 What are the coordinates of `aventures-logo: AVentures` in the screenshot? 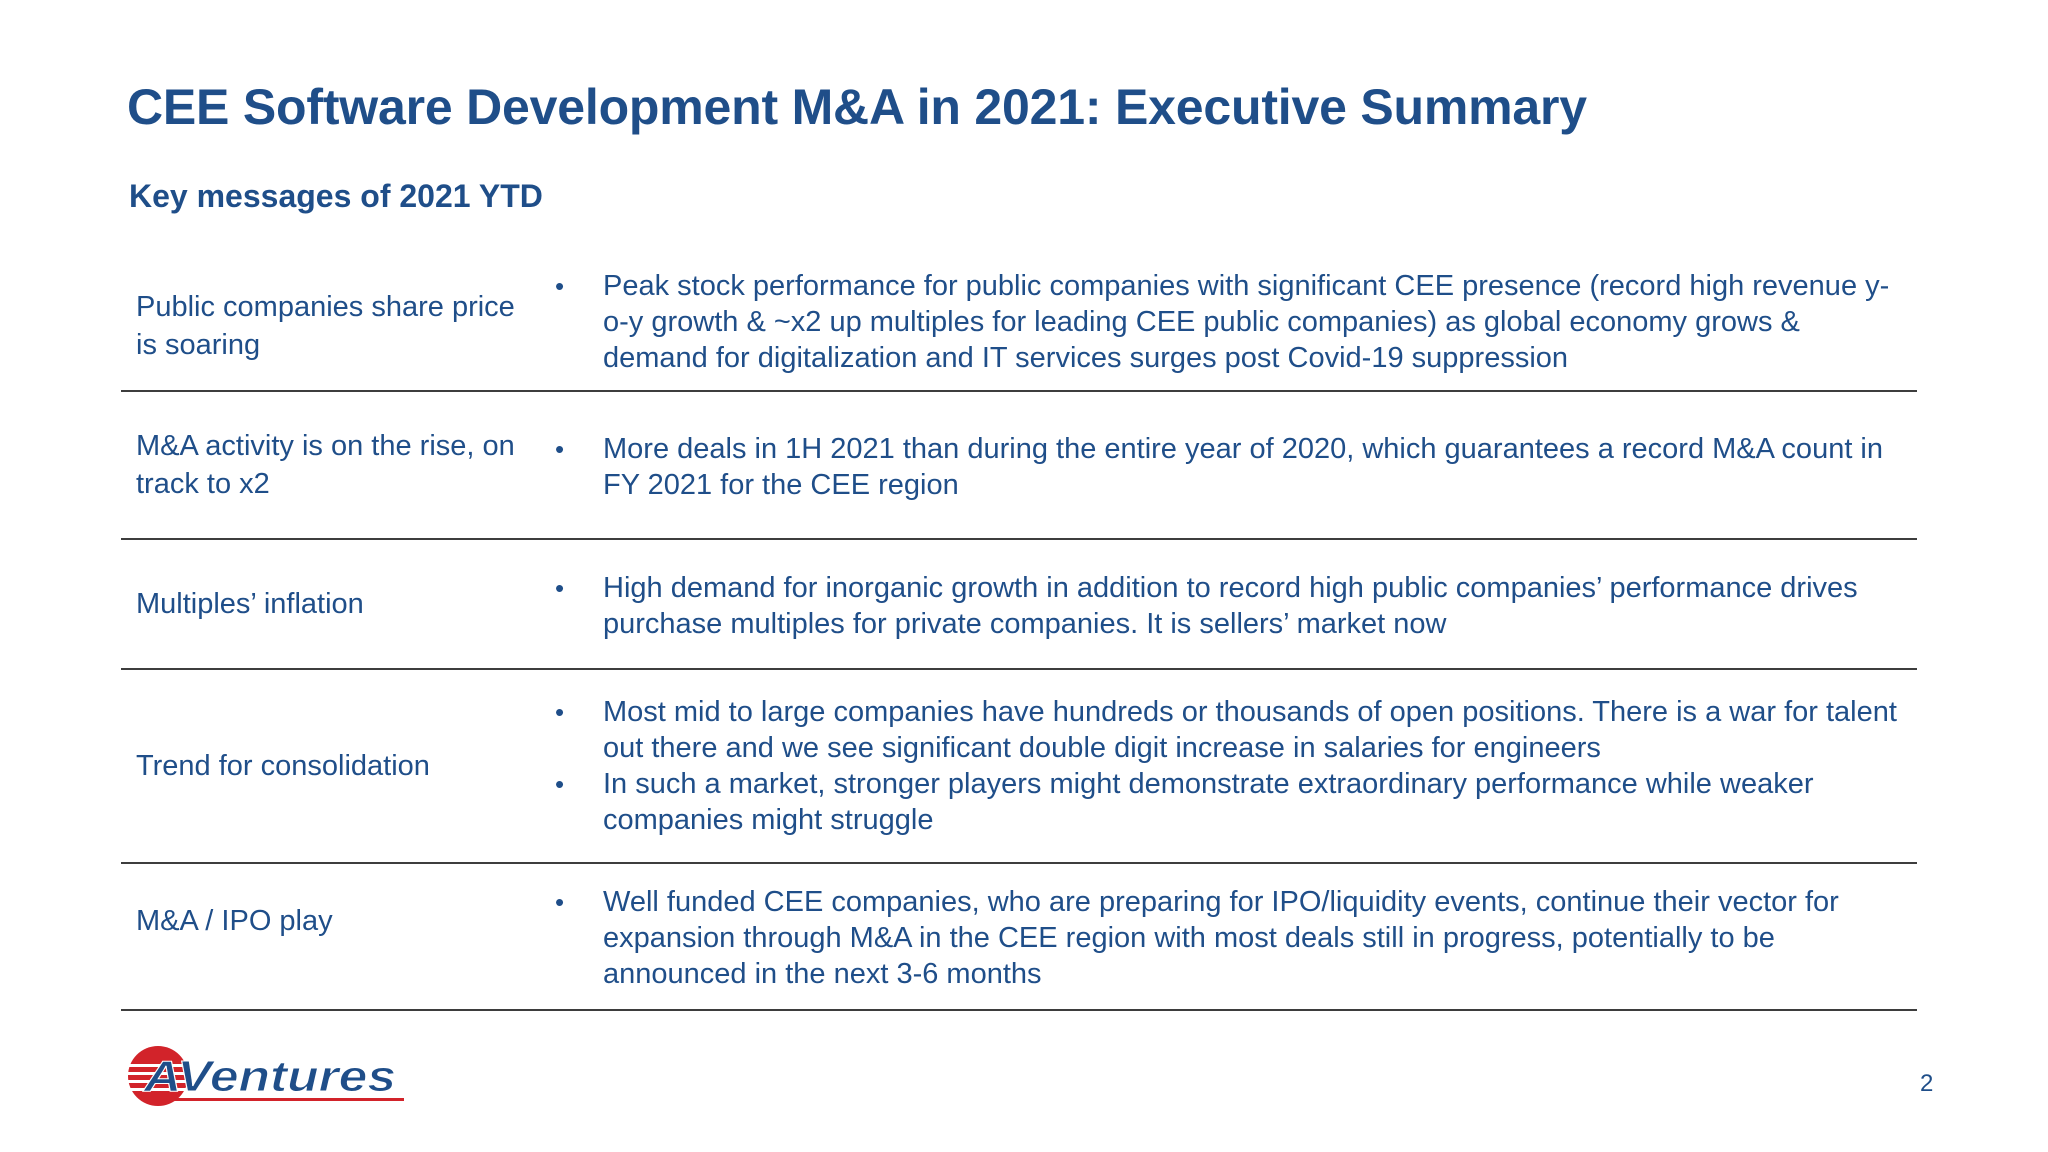 It's located at (265, 1076).